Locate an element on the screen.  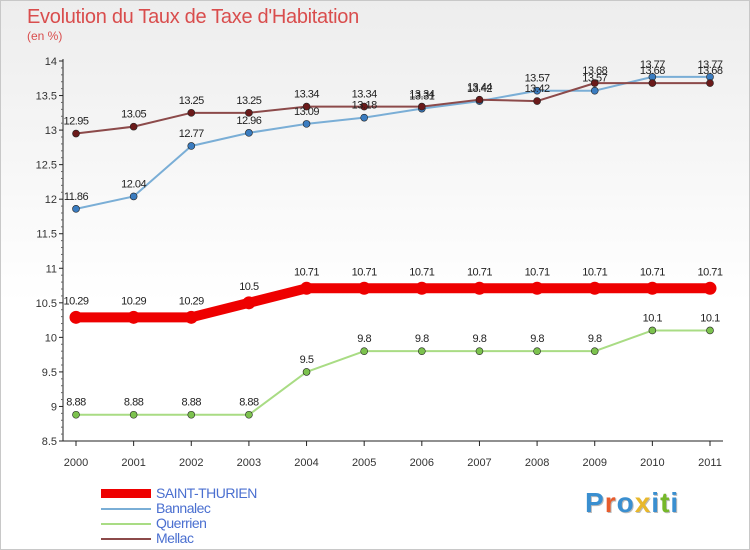
x-tick-label: 2008 is located at coordinates (537, 463).